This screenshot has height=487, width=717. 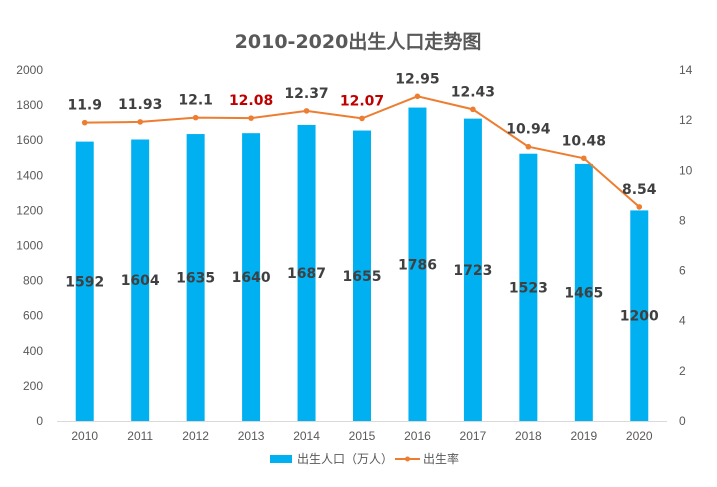 What do you see at coordinates (281, 459) in the screenshot?
I see `legend-swatch-bar` at bounding box center [281, 459].